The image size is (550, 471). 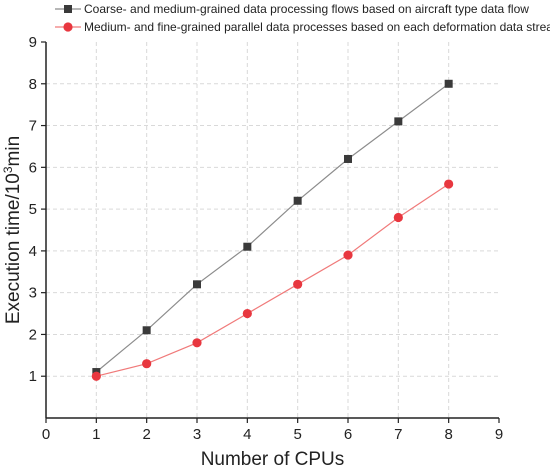 What do you see at coordinates (448, 434) in the screenshot?
I see `x-tick-label: 8` at bounding box center [448, 434].